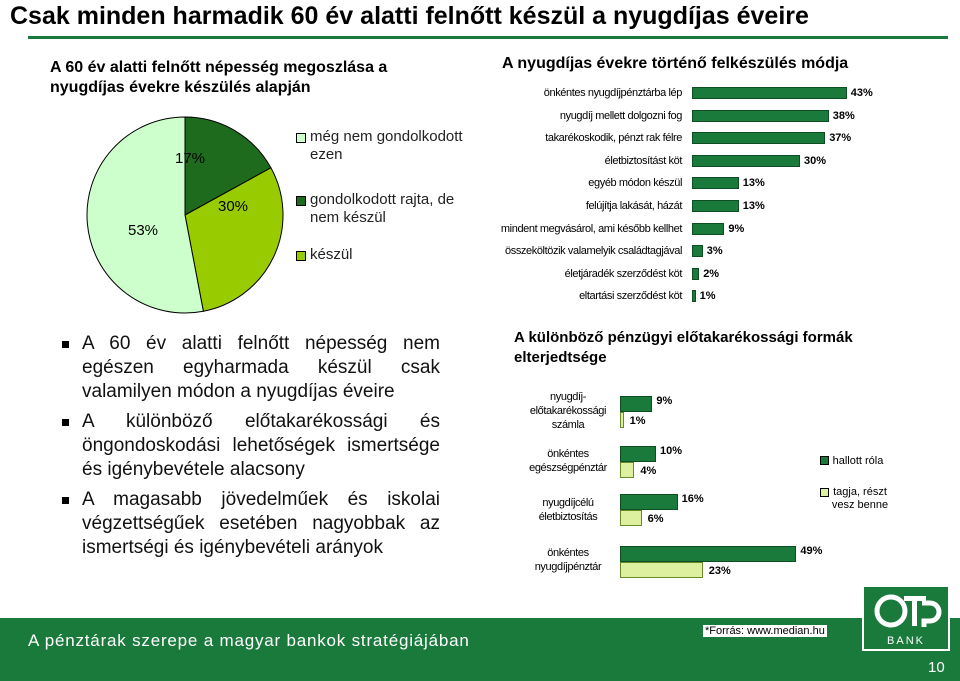  Describe the element at coordinates (591, 228) in the screenshot. I see `bar-category-label: mindent megvásárol, ami később kellhet` at that location.